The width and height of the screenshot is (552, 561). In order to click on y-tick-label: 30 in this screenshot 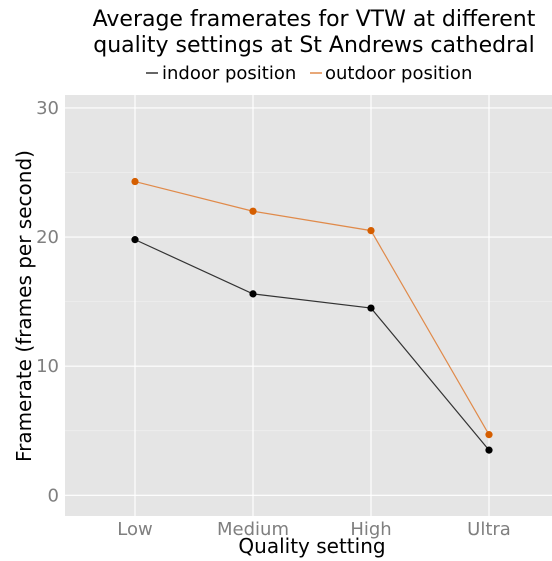, I will do `click(47, 108)`.